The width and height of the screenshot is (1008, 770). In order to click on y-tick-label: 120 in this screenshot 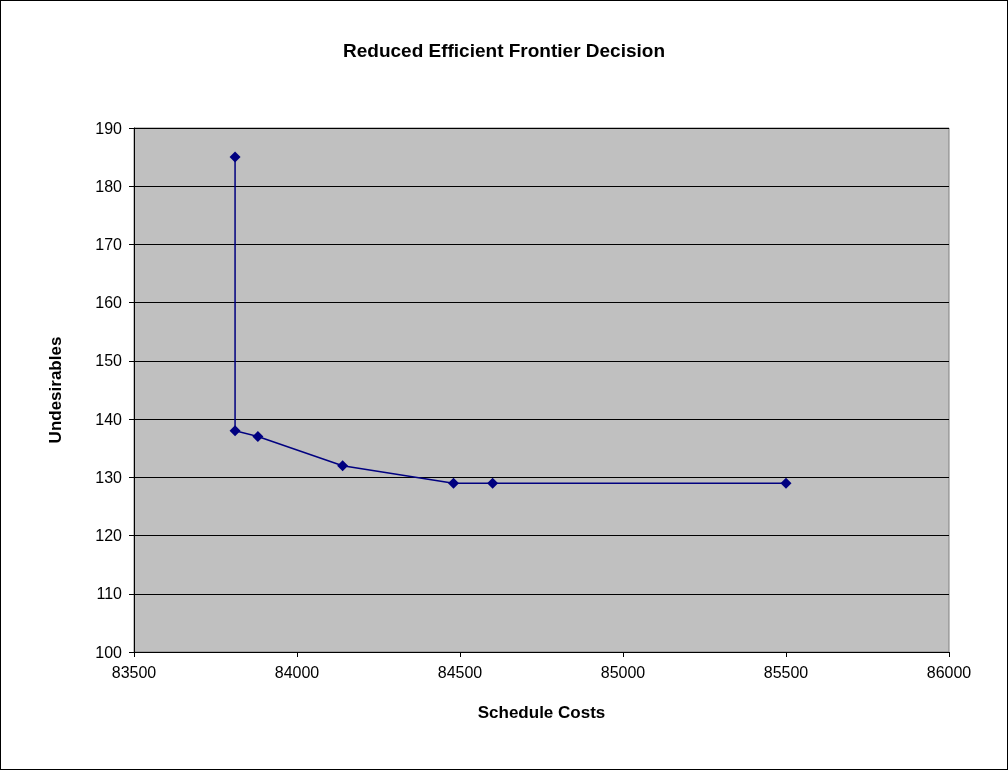, I will do `click(109, 536)`.